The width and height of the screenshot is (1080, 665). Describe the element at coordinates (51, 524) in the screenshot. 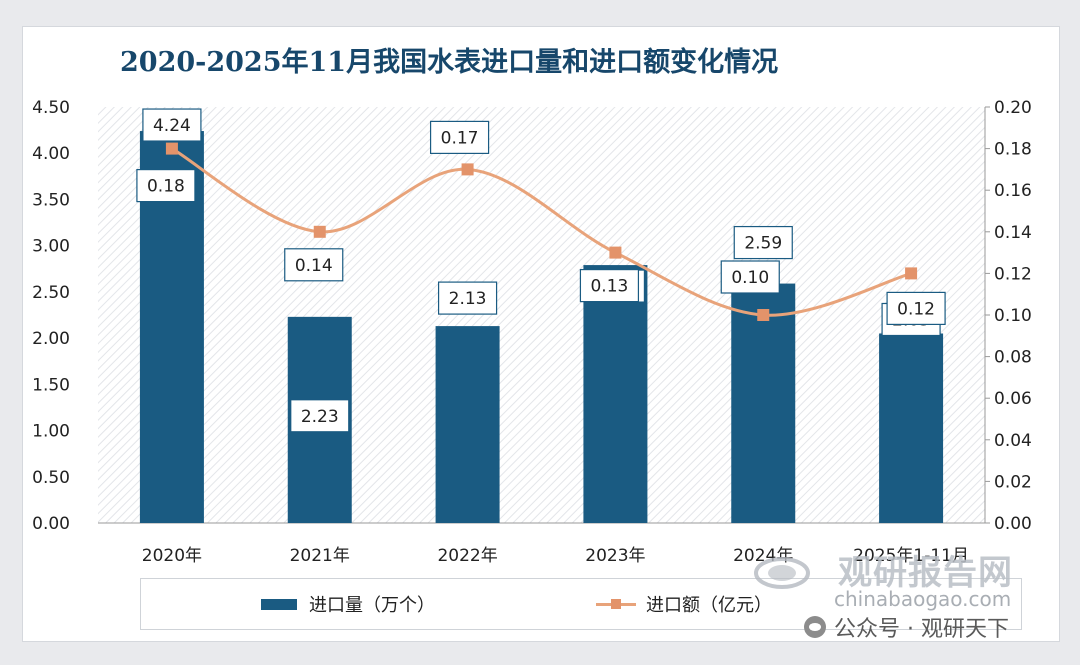

I see `left-y-tick-label: 0.00` at that location.